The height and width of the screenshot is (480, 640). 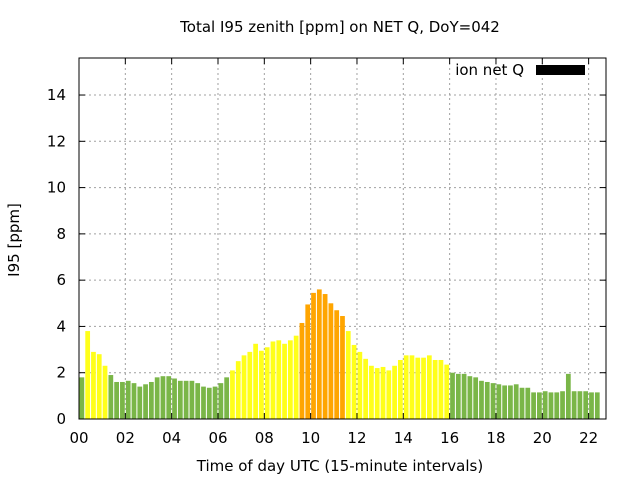 I want to click on y-tick-label: 14, so click(x=56, y=95).